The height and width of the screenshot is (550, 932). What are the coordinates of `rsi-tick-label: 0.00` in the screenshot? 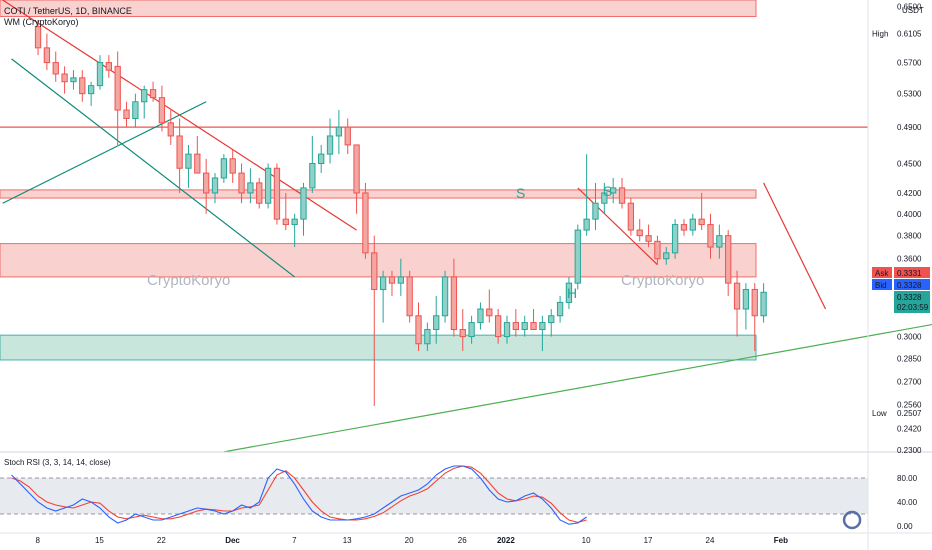 It's located at (905, 526).